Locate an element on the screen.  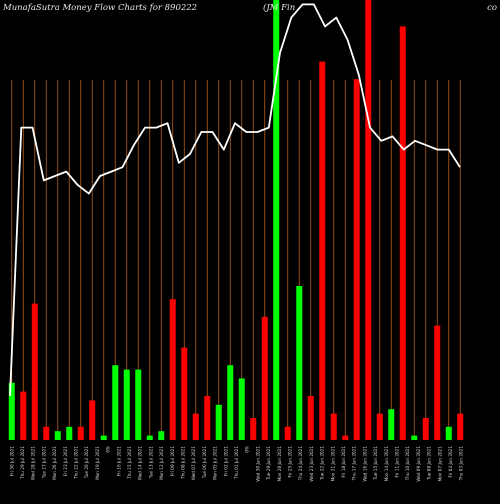
x-tick-label: Thu 01 Jul 2021 is located at coordinates (236, 463).